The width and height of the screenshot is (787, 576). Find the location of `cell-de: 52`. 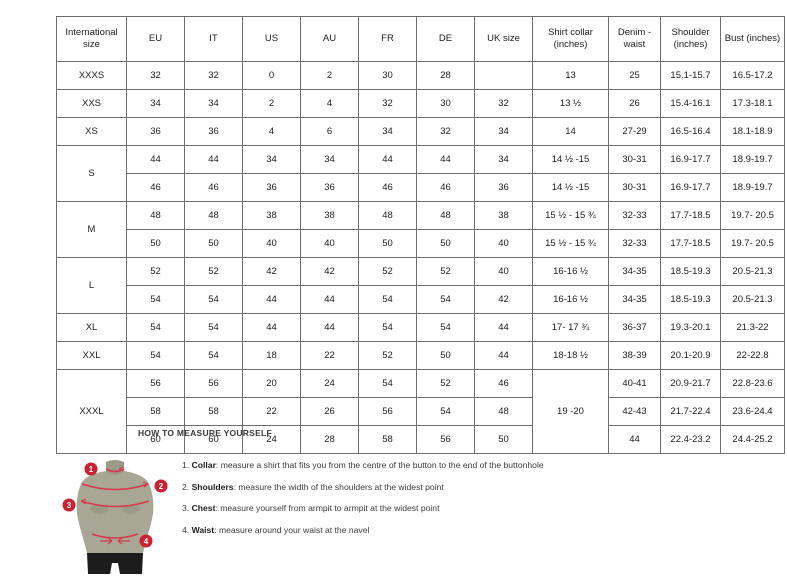

cell-de: 52 is located at coordinates (445, 271).